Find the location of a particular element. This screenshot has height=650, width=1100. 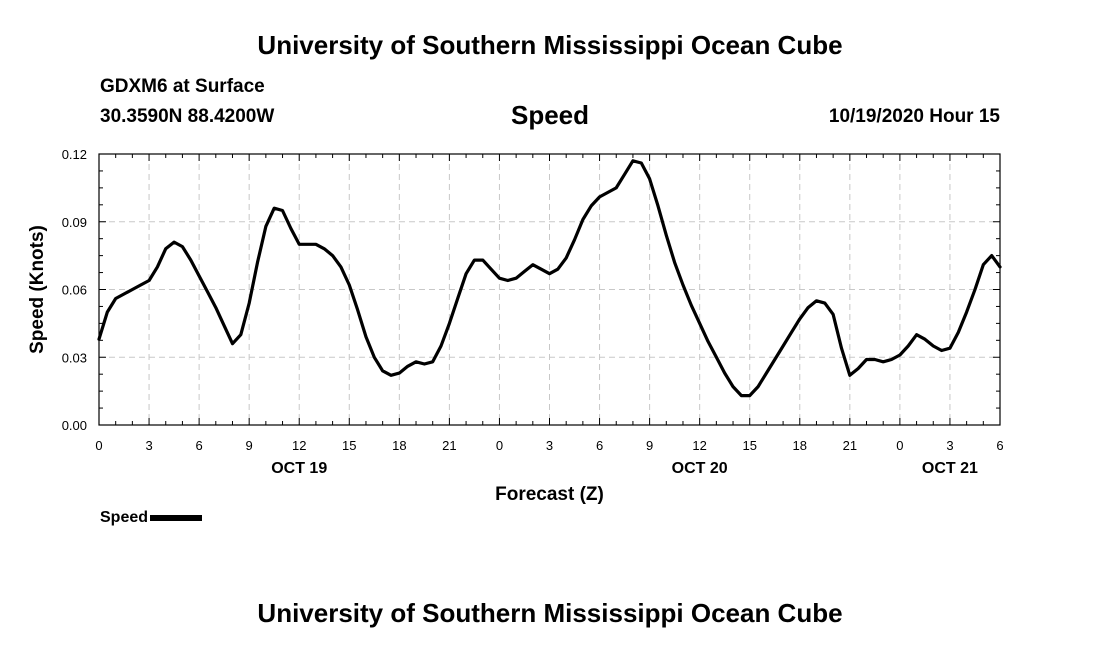

y-tick-label: 0.09 is located at coordinates (74, 222).